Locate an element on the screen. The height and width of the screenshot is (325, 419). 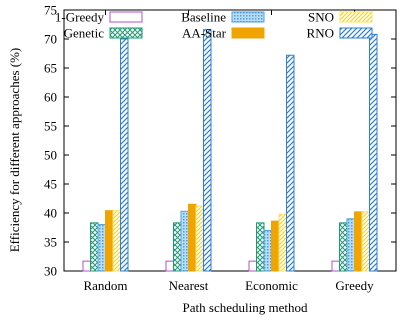
legend-label-sno: SNO is located at coordinates (321, 17).